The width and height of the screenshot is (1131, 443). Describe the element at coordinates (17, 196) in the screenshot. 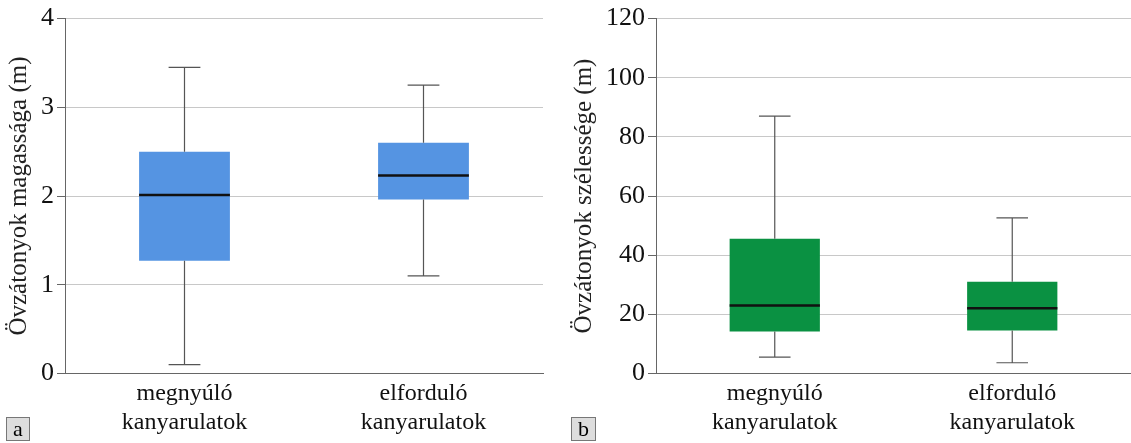

I see `y-axis-title: Övzátonyok magassága (m)` at that location.